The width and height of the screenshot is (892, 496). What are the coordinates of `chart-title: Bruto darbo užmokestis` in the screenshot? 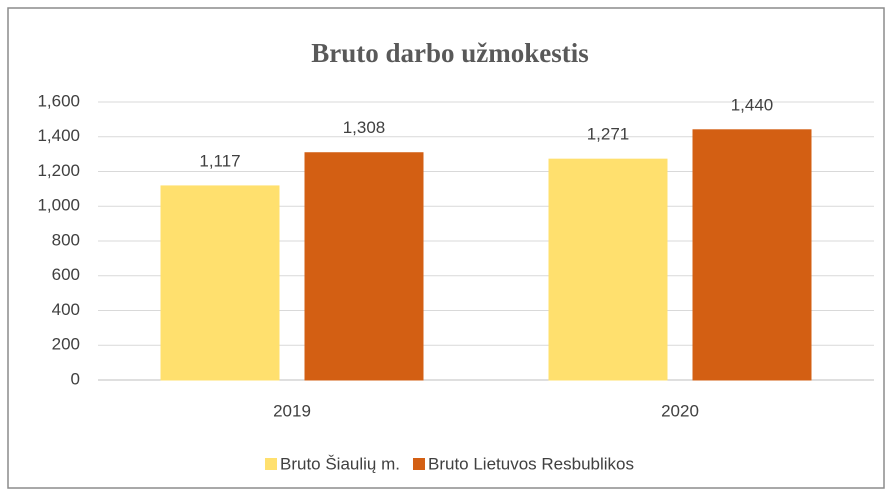 It's located at (450, 53).